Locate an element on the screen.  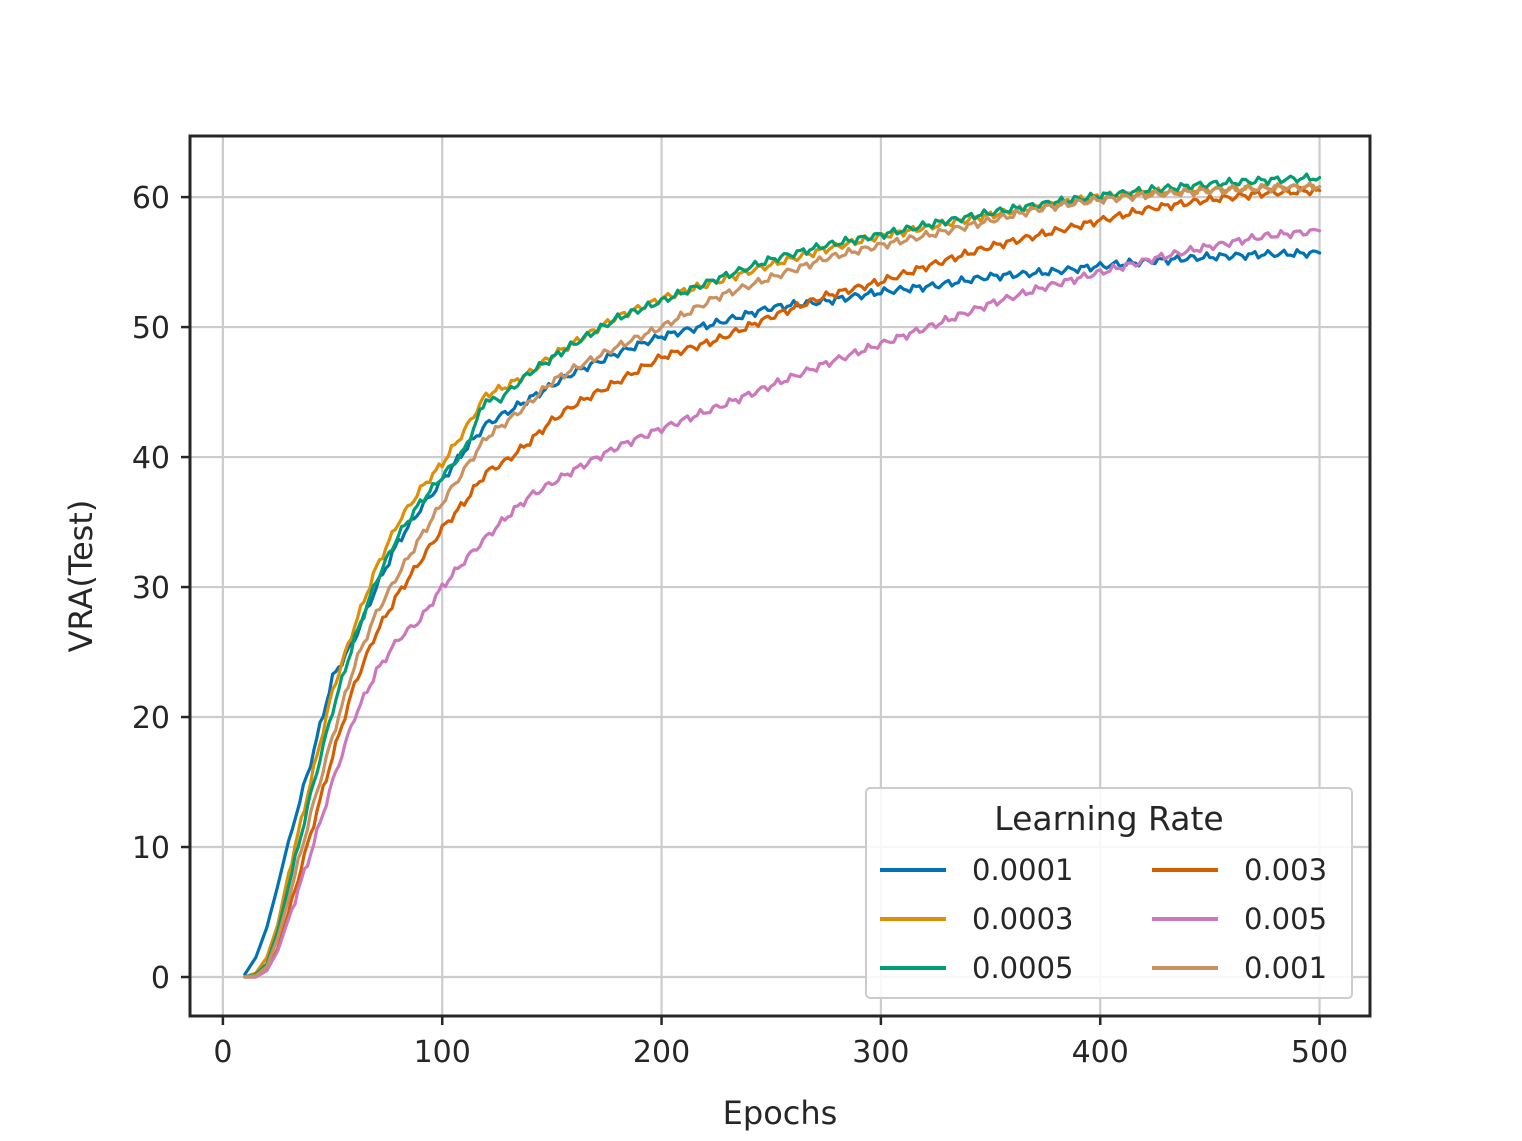
legend-label: 0.001 is located at coordinates (1285, 968).